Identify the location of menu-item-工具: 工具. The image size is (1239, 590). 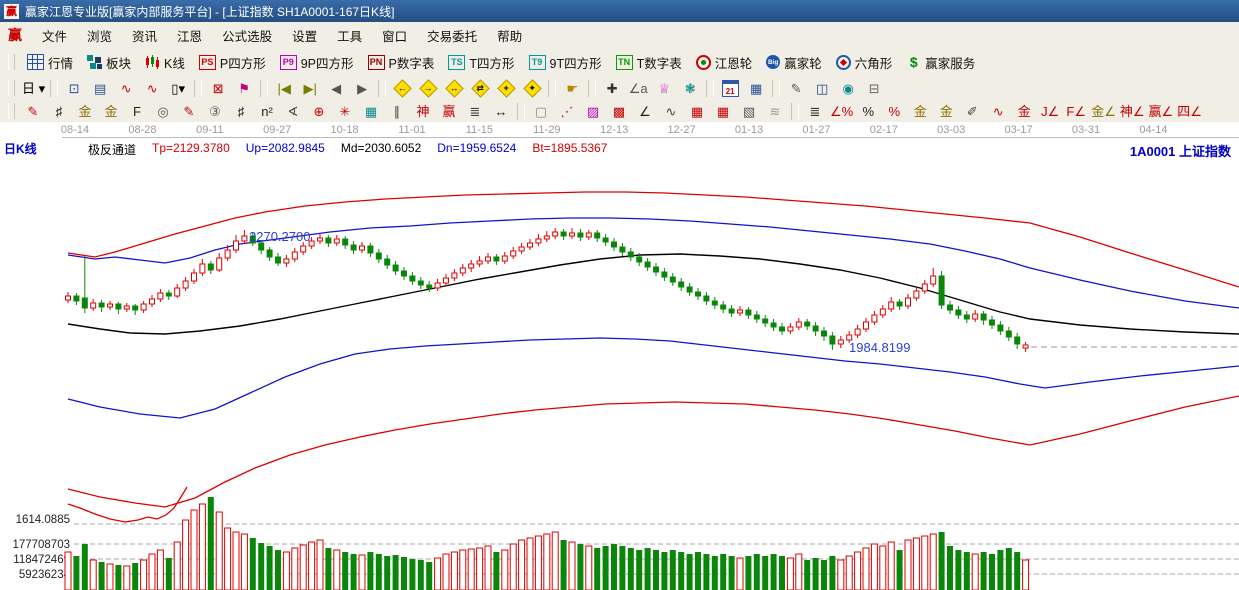
(350, 36).